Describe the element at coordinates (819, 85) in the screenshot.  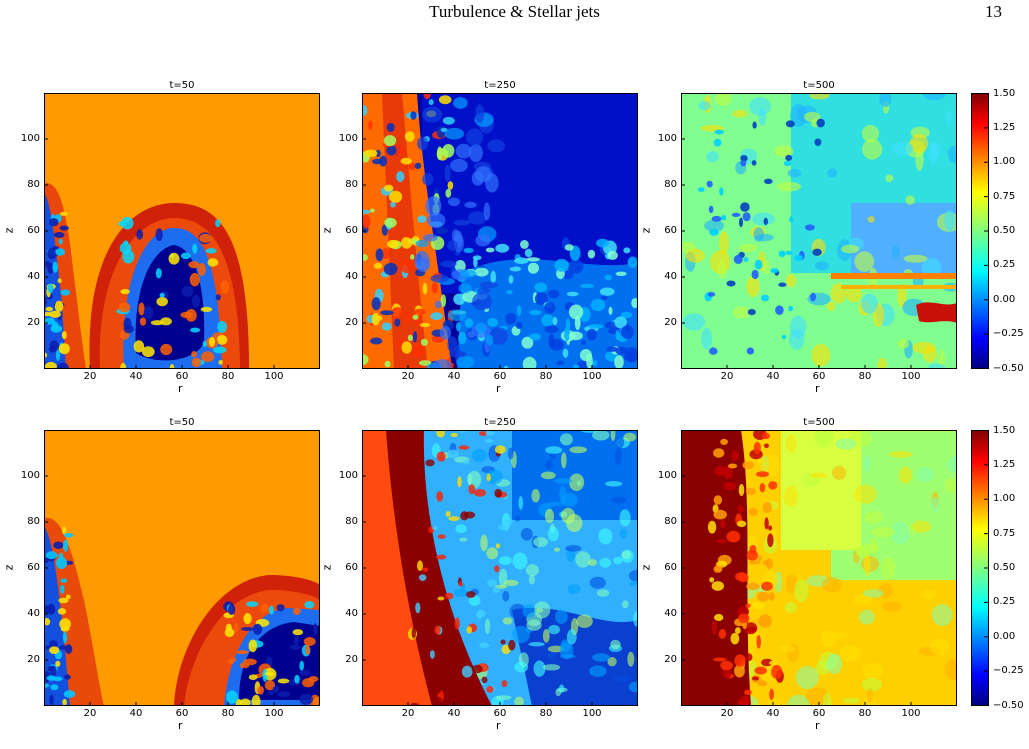
I see `panel-title: t=500` at that location.